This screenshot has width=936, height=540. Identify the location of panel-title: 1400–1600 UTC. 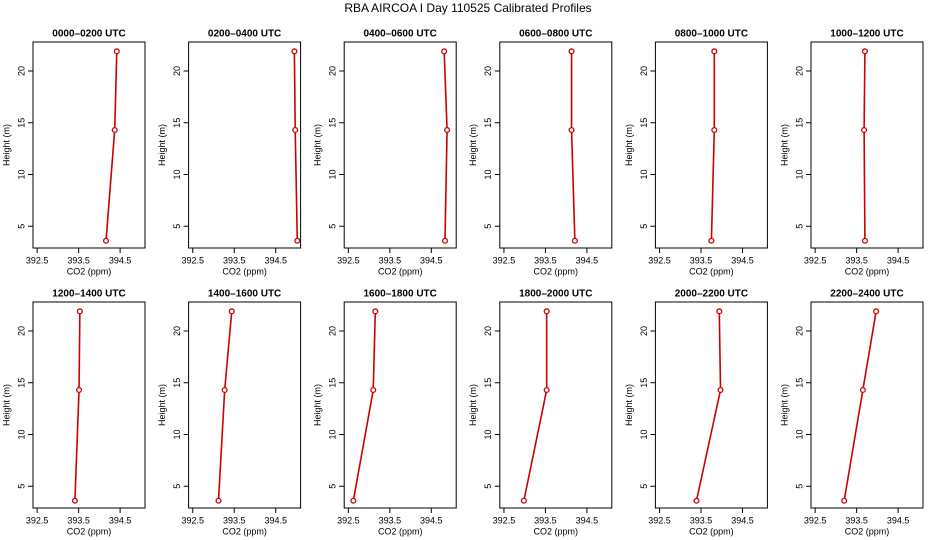
(244, 294).